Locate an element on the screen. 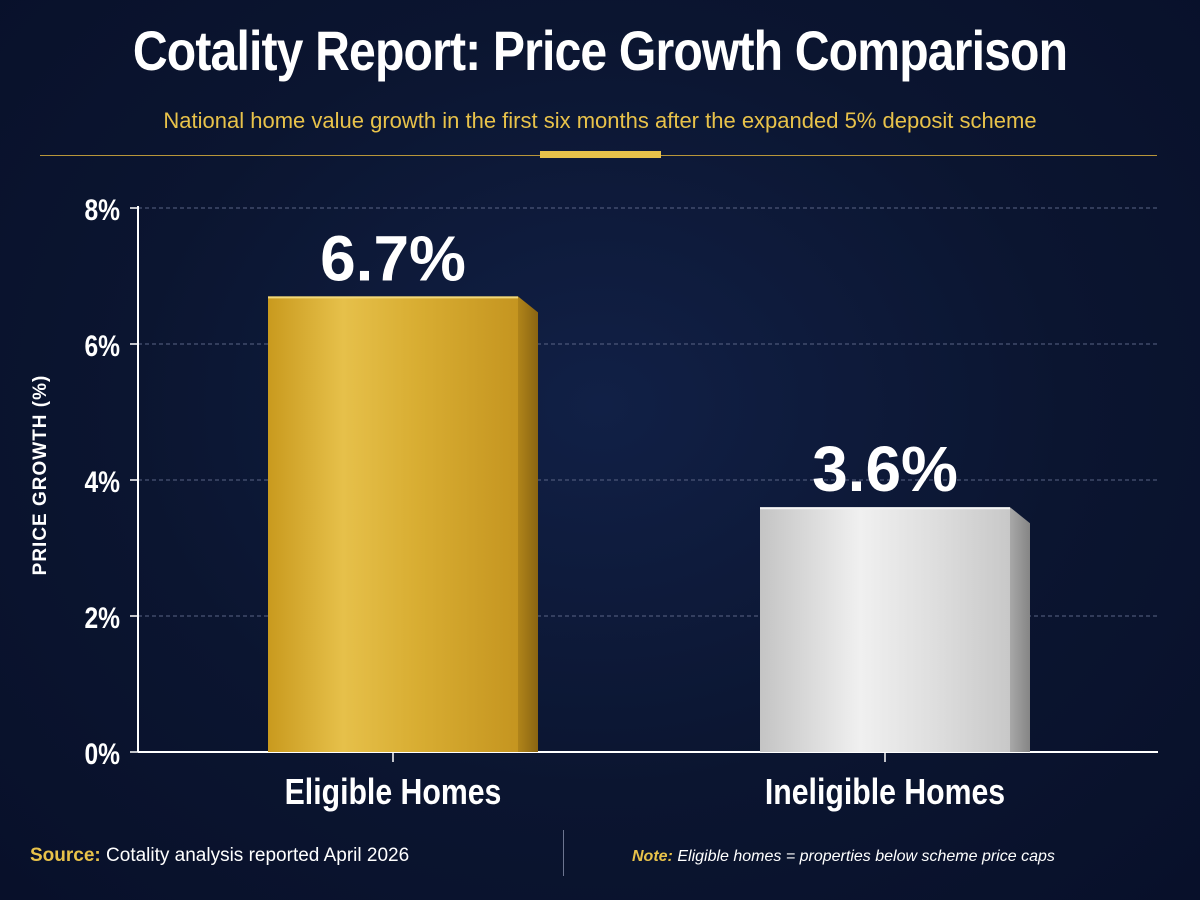  y-tick-label: 6% is located at coordinates (102, 346).